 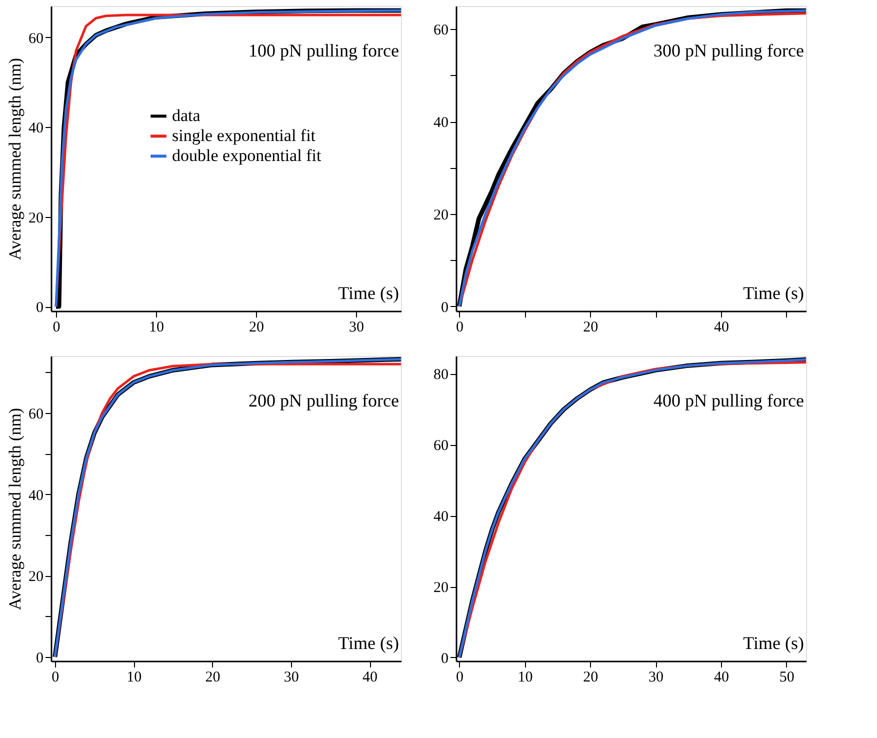 What do you see at coordinates (186, 116) in the screenshot?
I see `legend-label: data` at bounding box center [186, 116].